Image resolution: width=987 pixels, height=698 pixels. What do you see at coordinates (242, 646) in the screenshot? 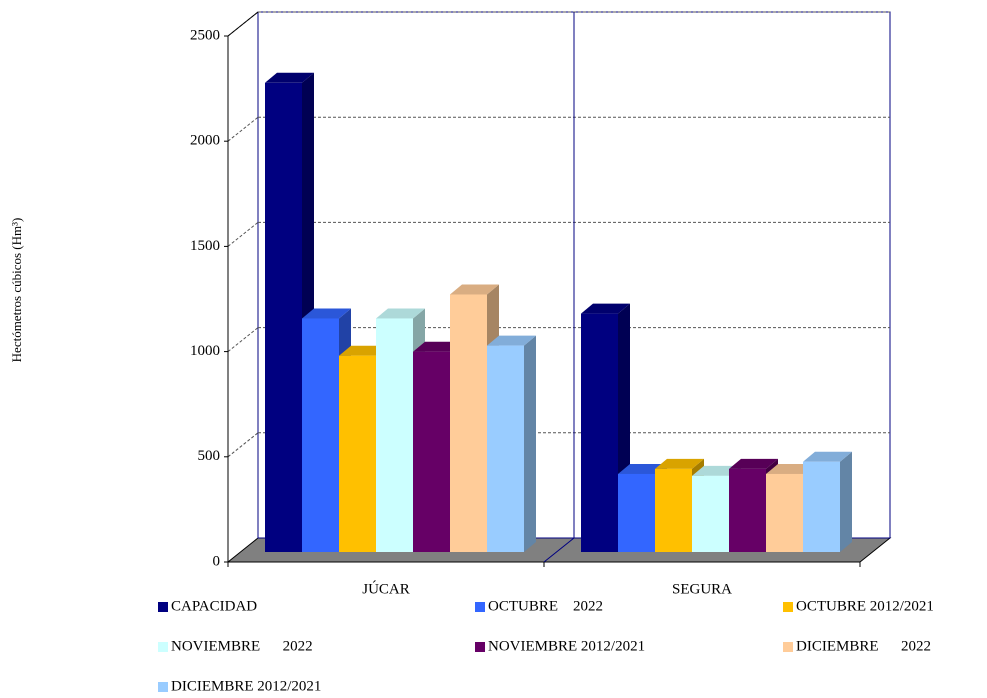
I see `legend-label: NOVIEMBRE 2022` at bounding box center [242, 646].